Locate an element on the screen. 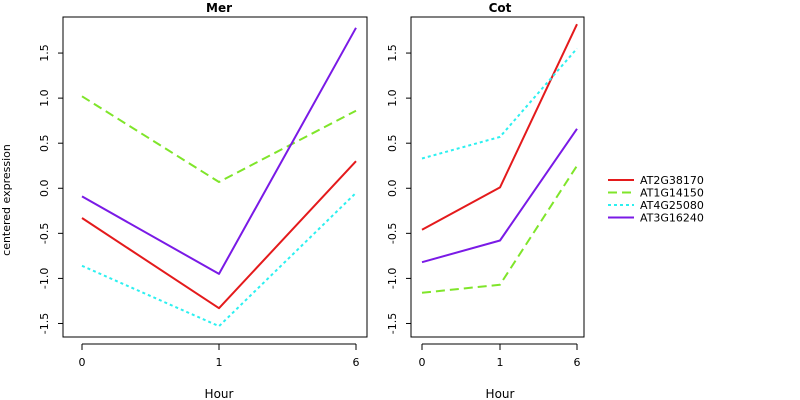  y-tick-label-cot-1: -1.0 is located at coordinates (392, 278).